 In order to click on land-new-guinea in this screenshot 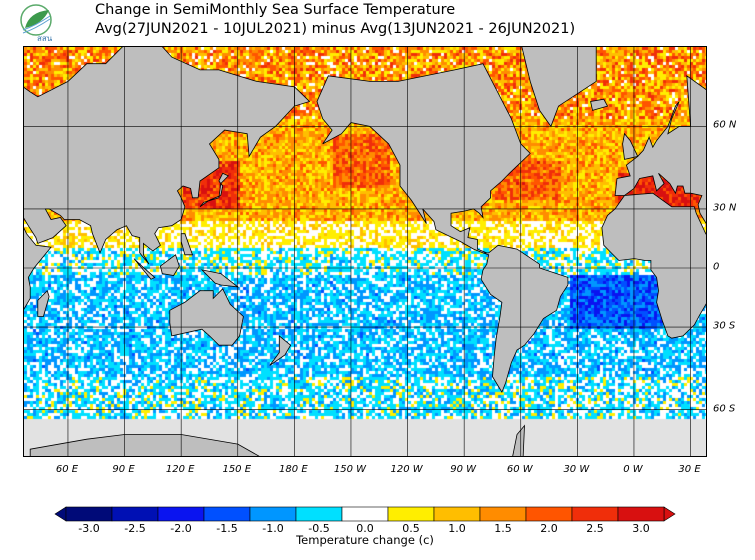, I will do `click(220, 278)`.